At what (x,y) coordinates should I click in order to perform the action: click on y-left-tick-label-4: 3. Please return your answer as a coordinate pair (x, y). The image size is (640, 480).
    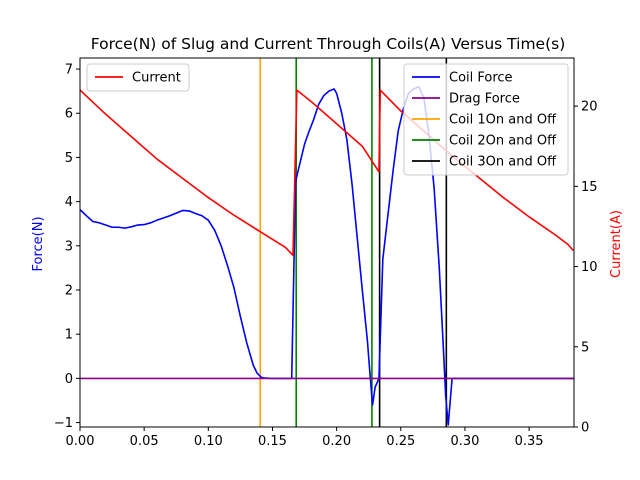
    Looking at the image, I should click on (69, 246).